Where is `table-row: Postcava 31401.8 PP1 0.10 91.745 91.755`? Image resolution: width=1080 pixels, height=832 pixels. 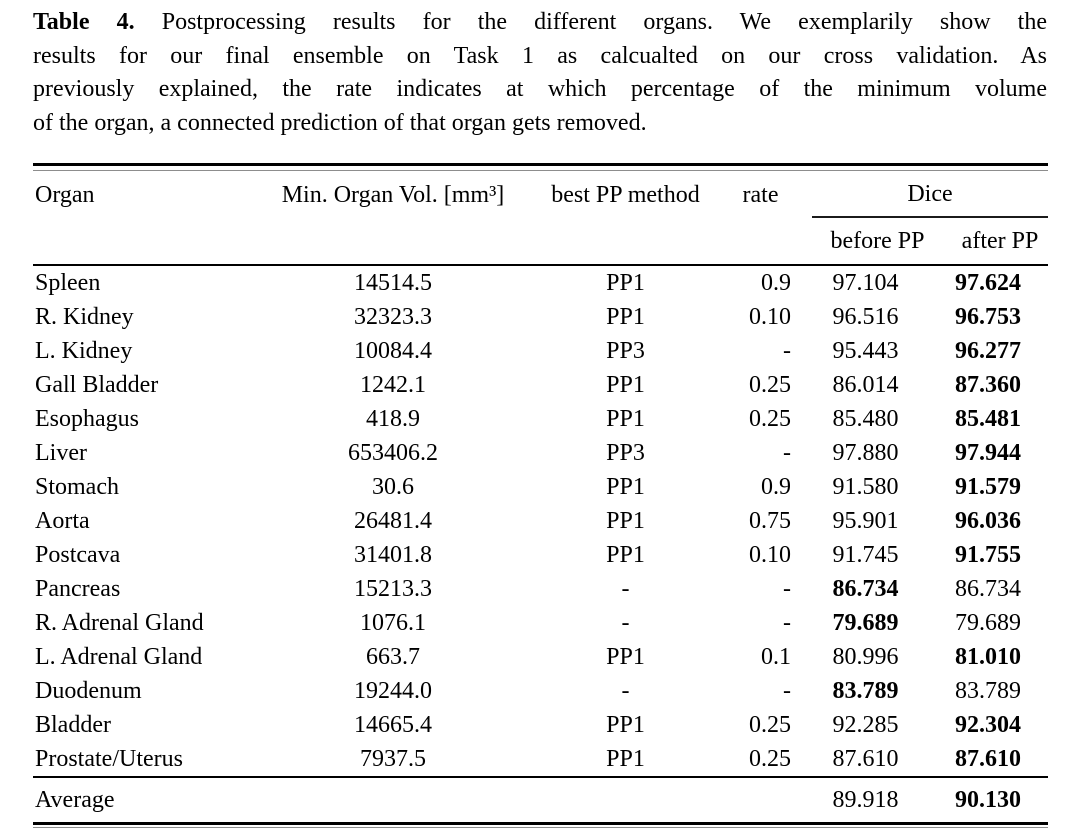
table-row: Postcava 31401.8 PP1 0.10 91.745 91.755 is located at coordinates (540, 555).